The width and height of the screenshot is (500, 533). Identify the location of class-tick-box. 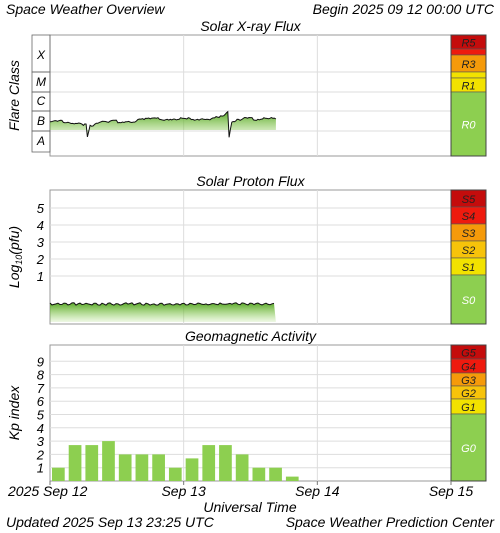
(41, 53).